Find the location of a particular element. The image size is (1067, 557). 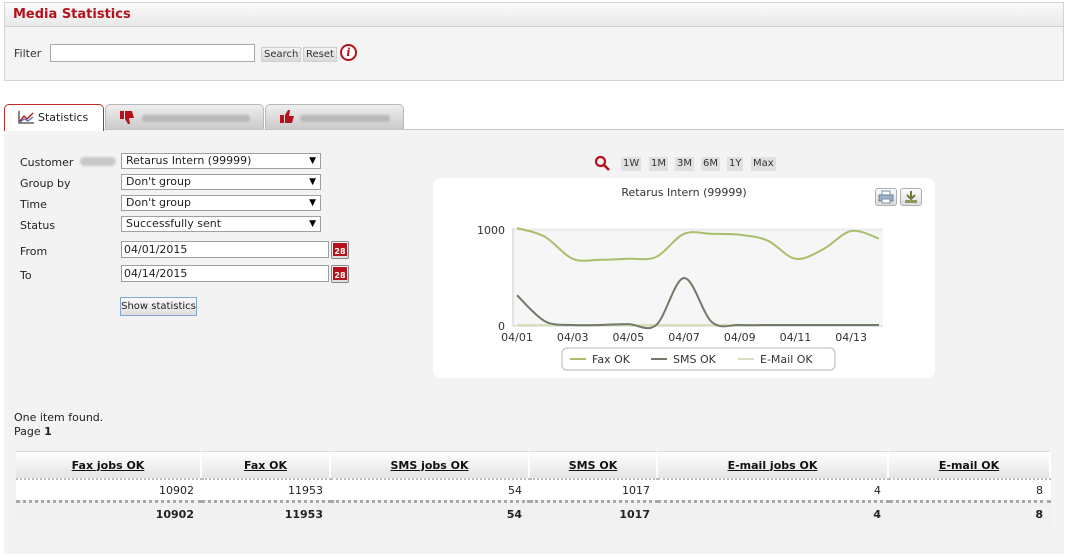

table-row: 10902 11953 54 1017 4 8 is located at coordinates (533, 489).